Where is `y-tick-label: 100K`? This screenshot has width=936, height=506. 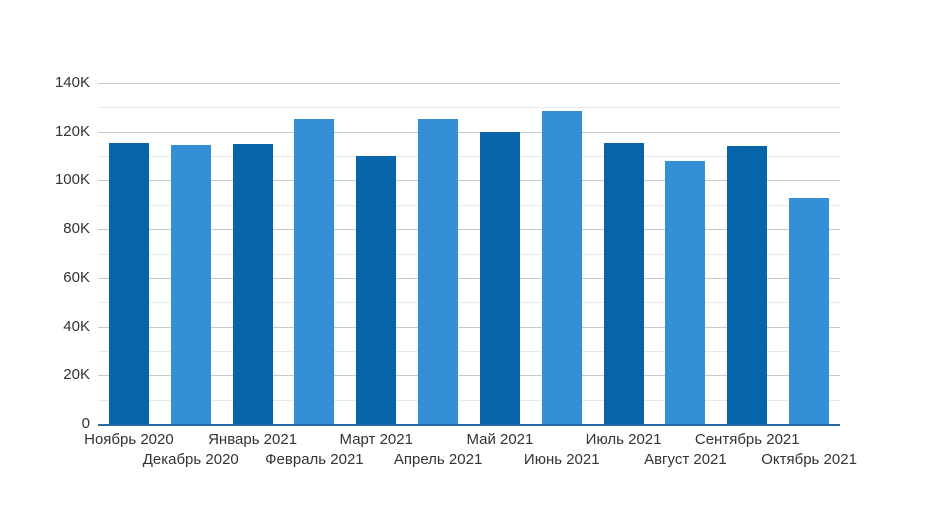 y-tick-label: 100K is located at coordinates (72, 180).